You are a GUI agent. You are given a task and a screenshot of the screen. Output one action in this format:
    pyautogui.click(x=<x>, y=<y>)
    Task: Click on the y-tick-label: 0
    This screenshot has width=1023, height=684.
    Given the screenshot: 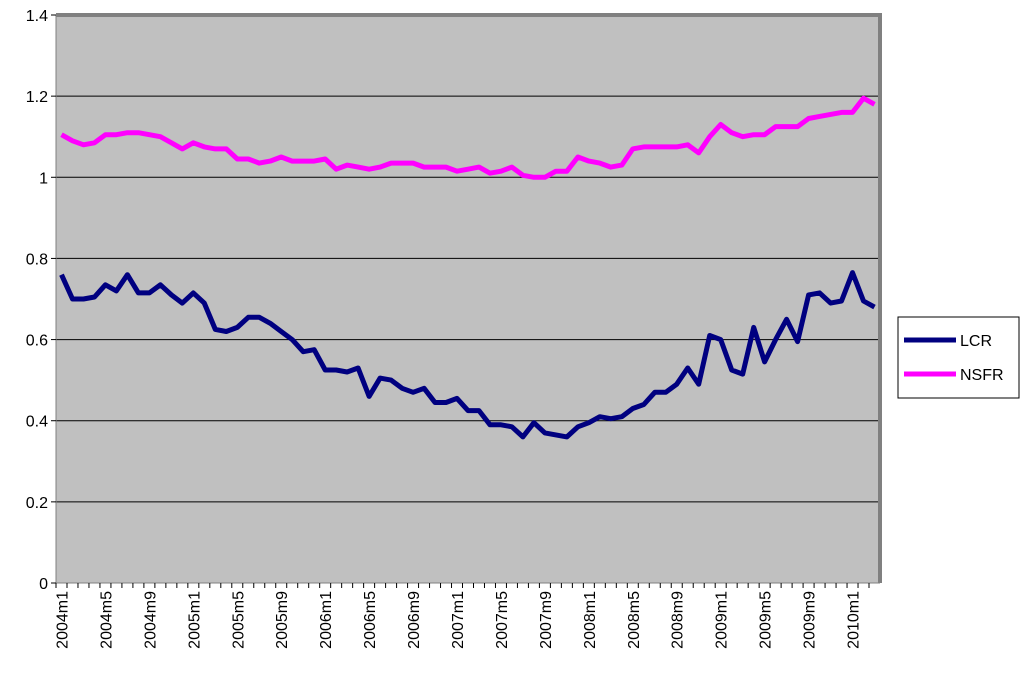 What is the action you would take?
    pyautogui.click(x=43, y=584)
    